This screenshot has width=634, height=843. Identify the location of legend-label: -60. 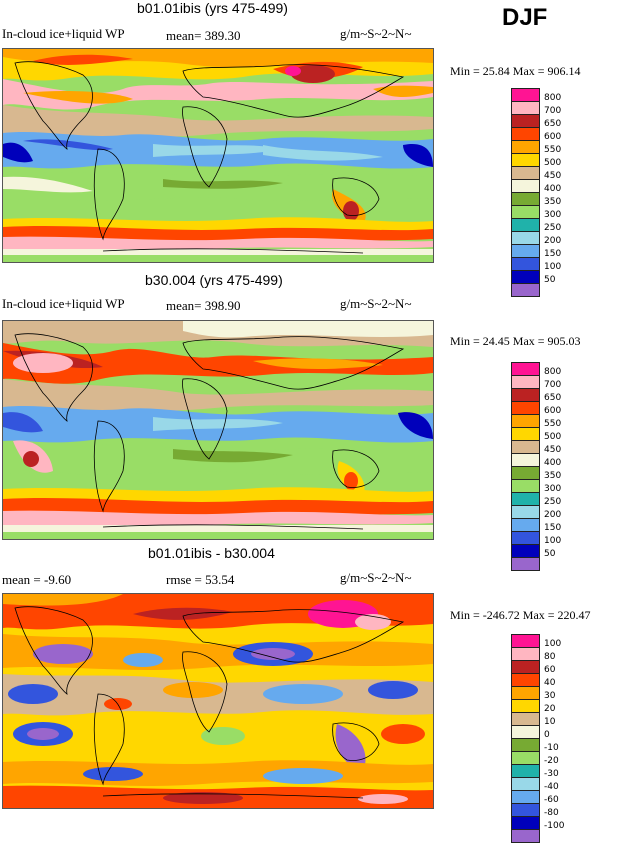
(551, 800).